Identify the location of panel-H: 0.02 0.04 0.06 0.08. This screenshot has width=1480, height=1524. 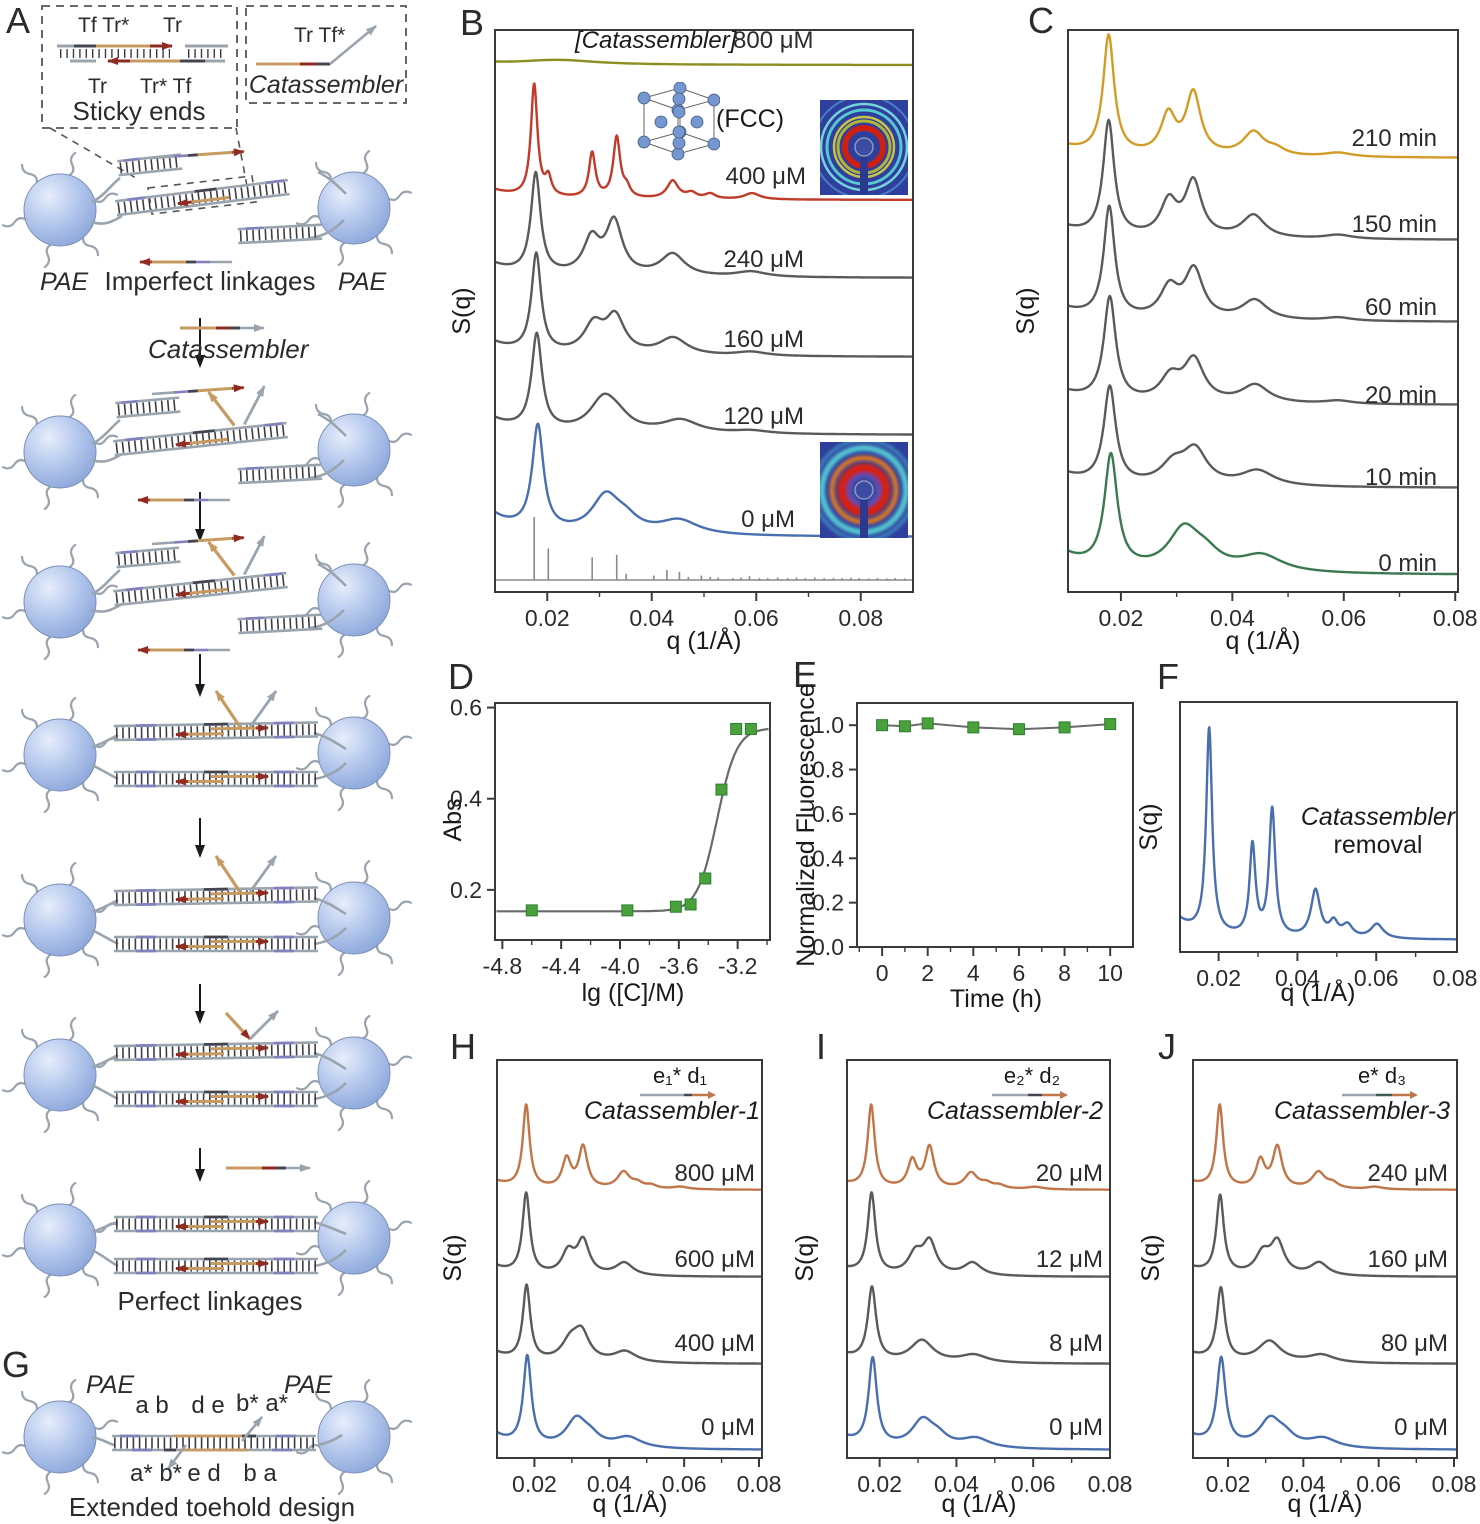
(639, 1278).